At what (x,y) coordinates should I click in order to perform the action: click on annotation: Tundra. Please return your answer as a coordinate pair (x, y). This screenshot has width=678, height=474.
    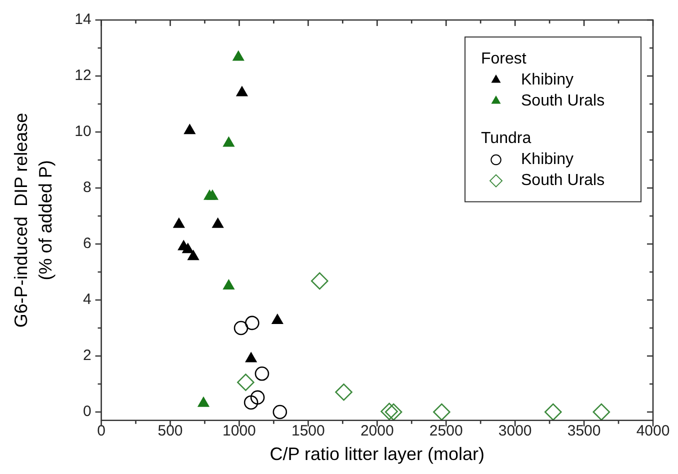
    Looking at the image, I should click on (506, 139).